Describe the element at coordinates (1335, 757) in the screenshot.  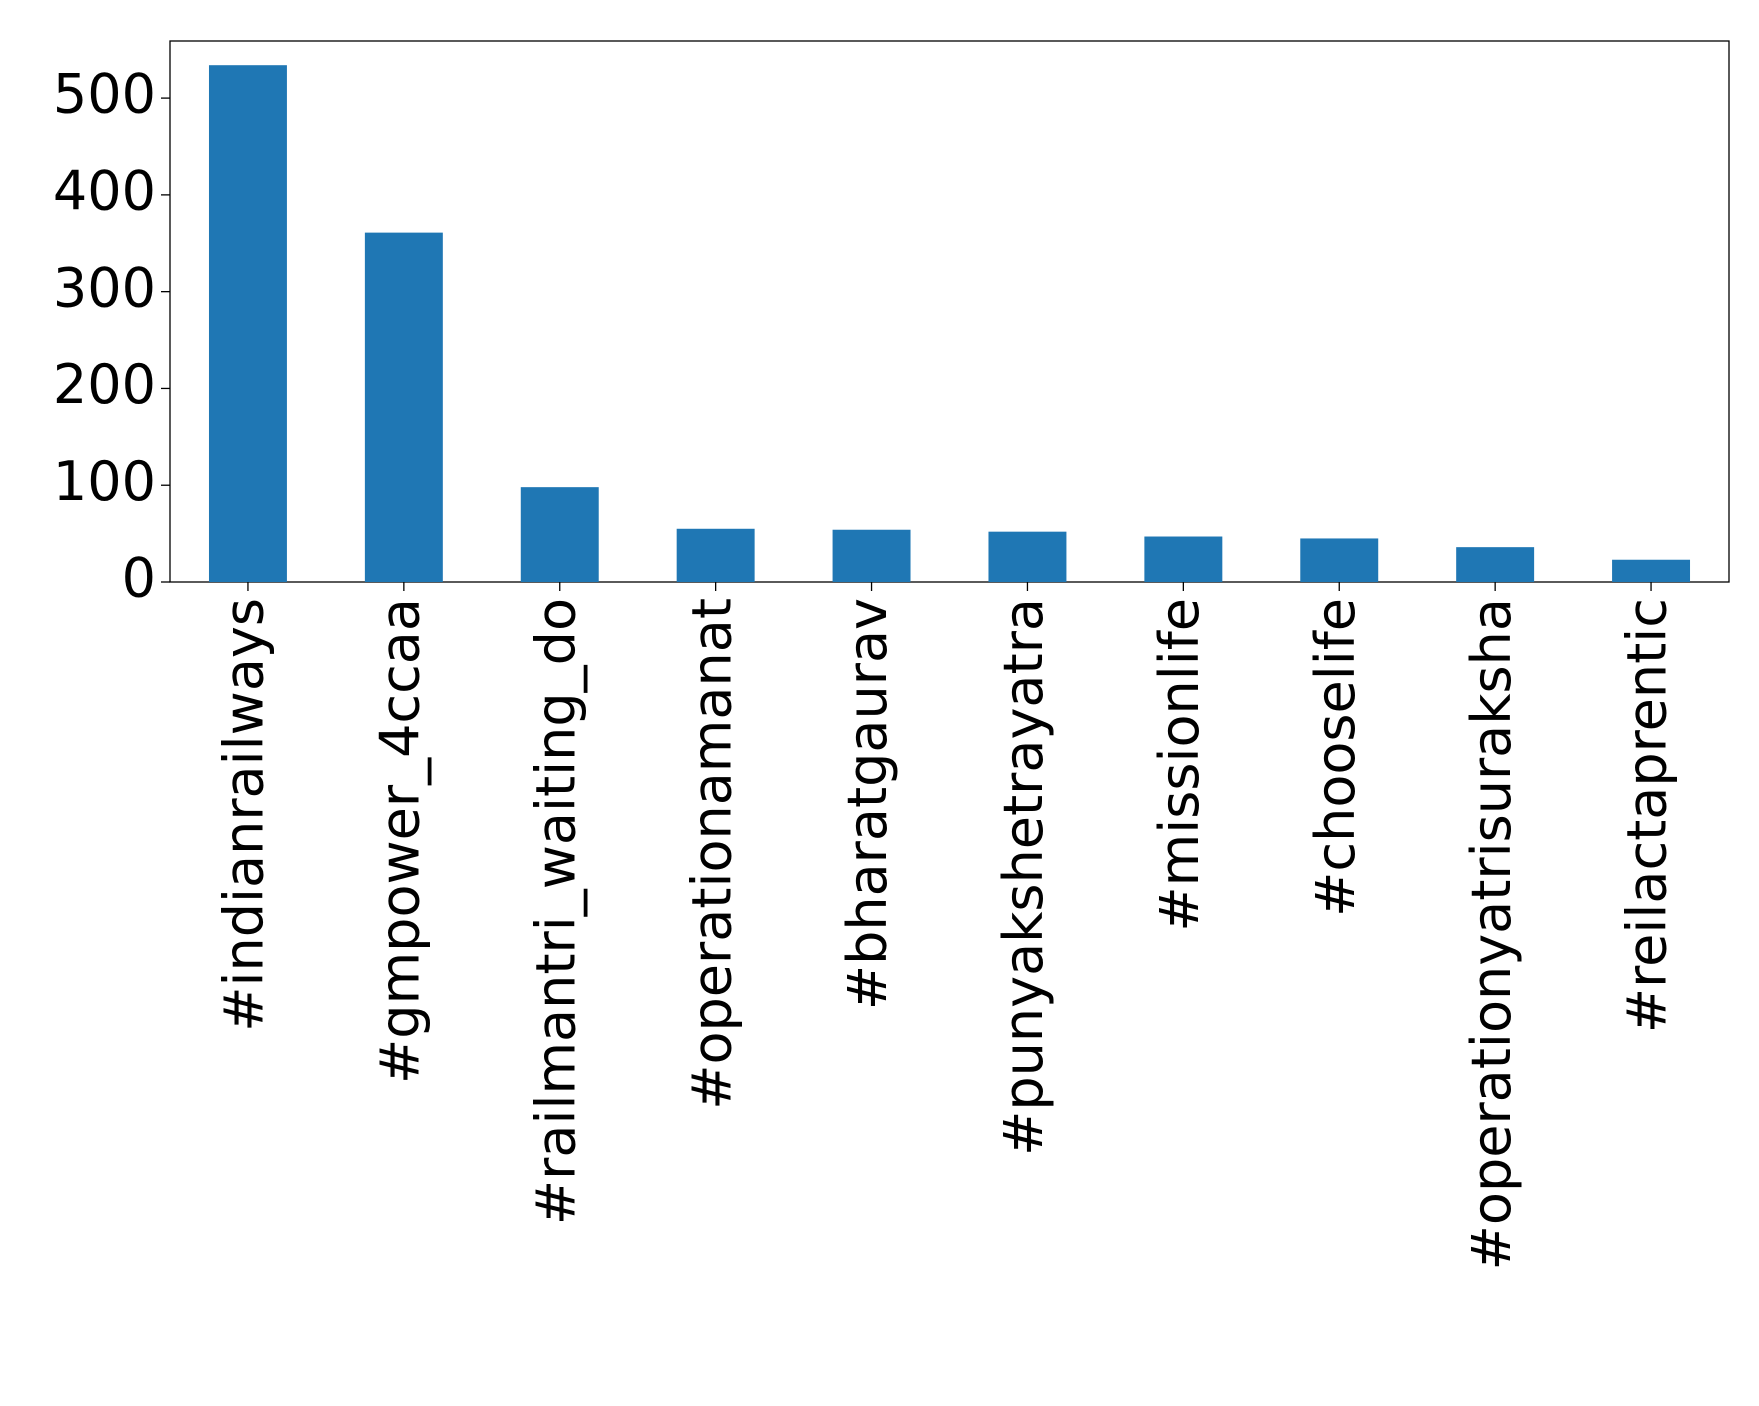
I see `x-tick-label: #chooselife` at that location.